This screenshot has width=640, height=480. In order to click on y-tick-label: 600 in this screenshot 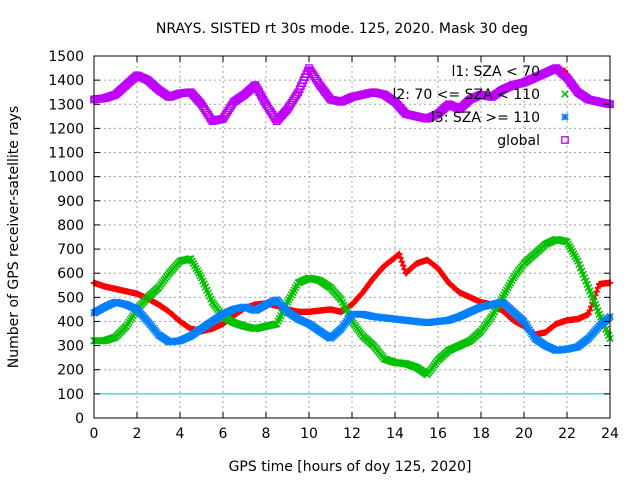, I will do `click(70, 274)`.